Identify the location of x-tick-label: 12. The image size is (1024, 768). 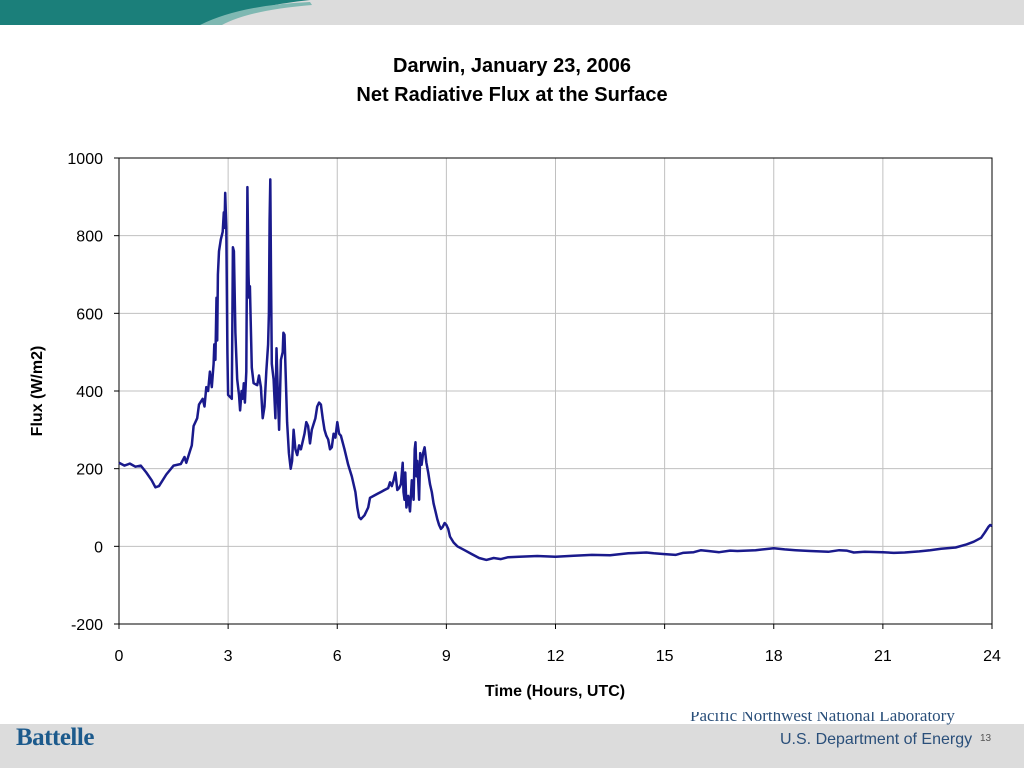
(556, 656).